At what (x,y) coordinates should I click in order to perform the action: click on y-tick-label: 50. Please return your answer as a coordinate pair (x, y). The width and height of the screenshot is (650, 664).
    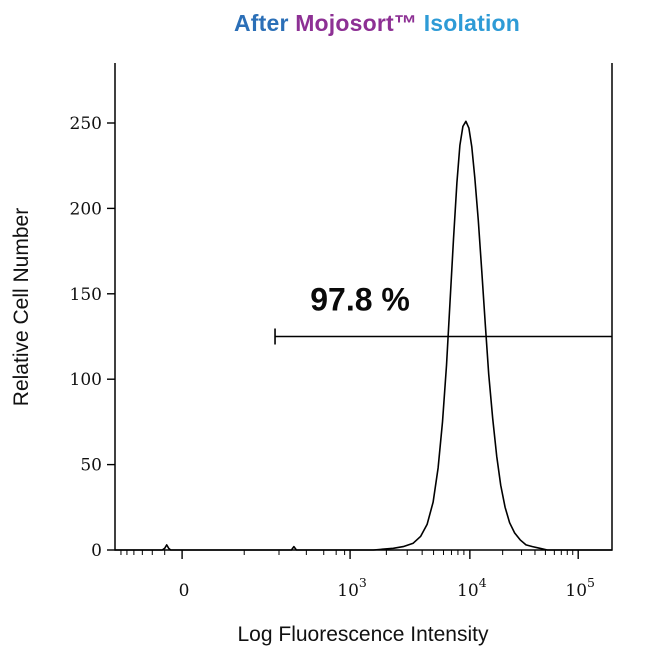
    Looking at the image, I should click on (91, 466).